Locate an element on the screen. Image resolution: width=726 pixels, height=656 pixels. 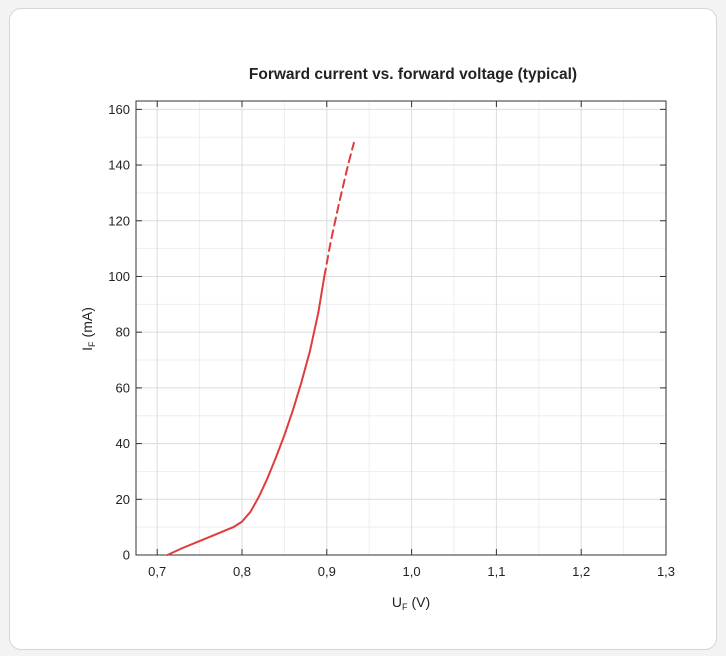
y-tick-label: 100 is located at coordinates (119, 276).